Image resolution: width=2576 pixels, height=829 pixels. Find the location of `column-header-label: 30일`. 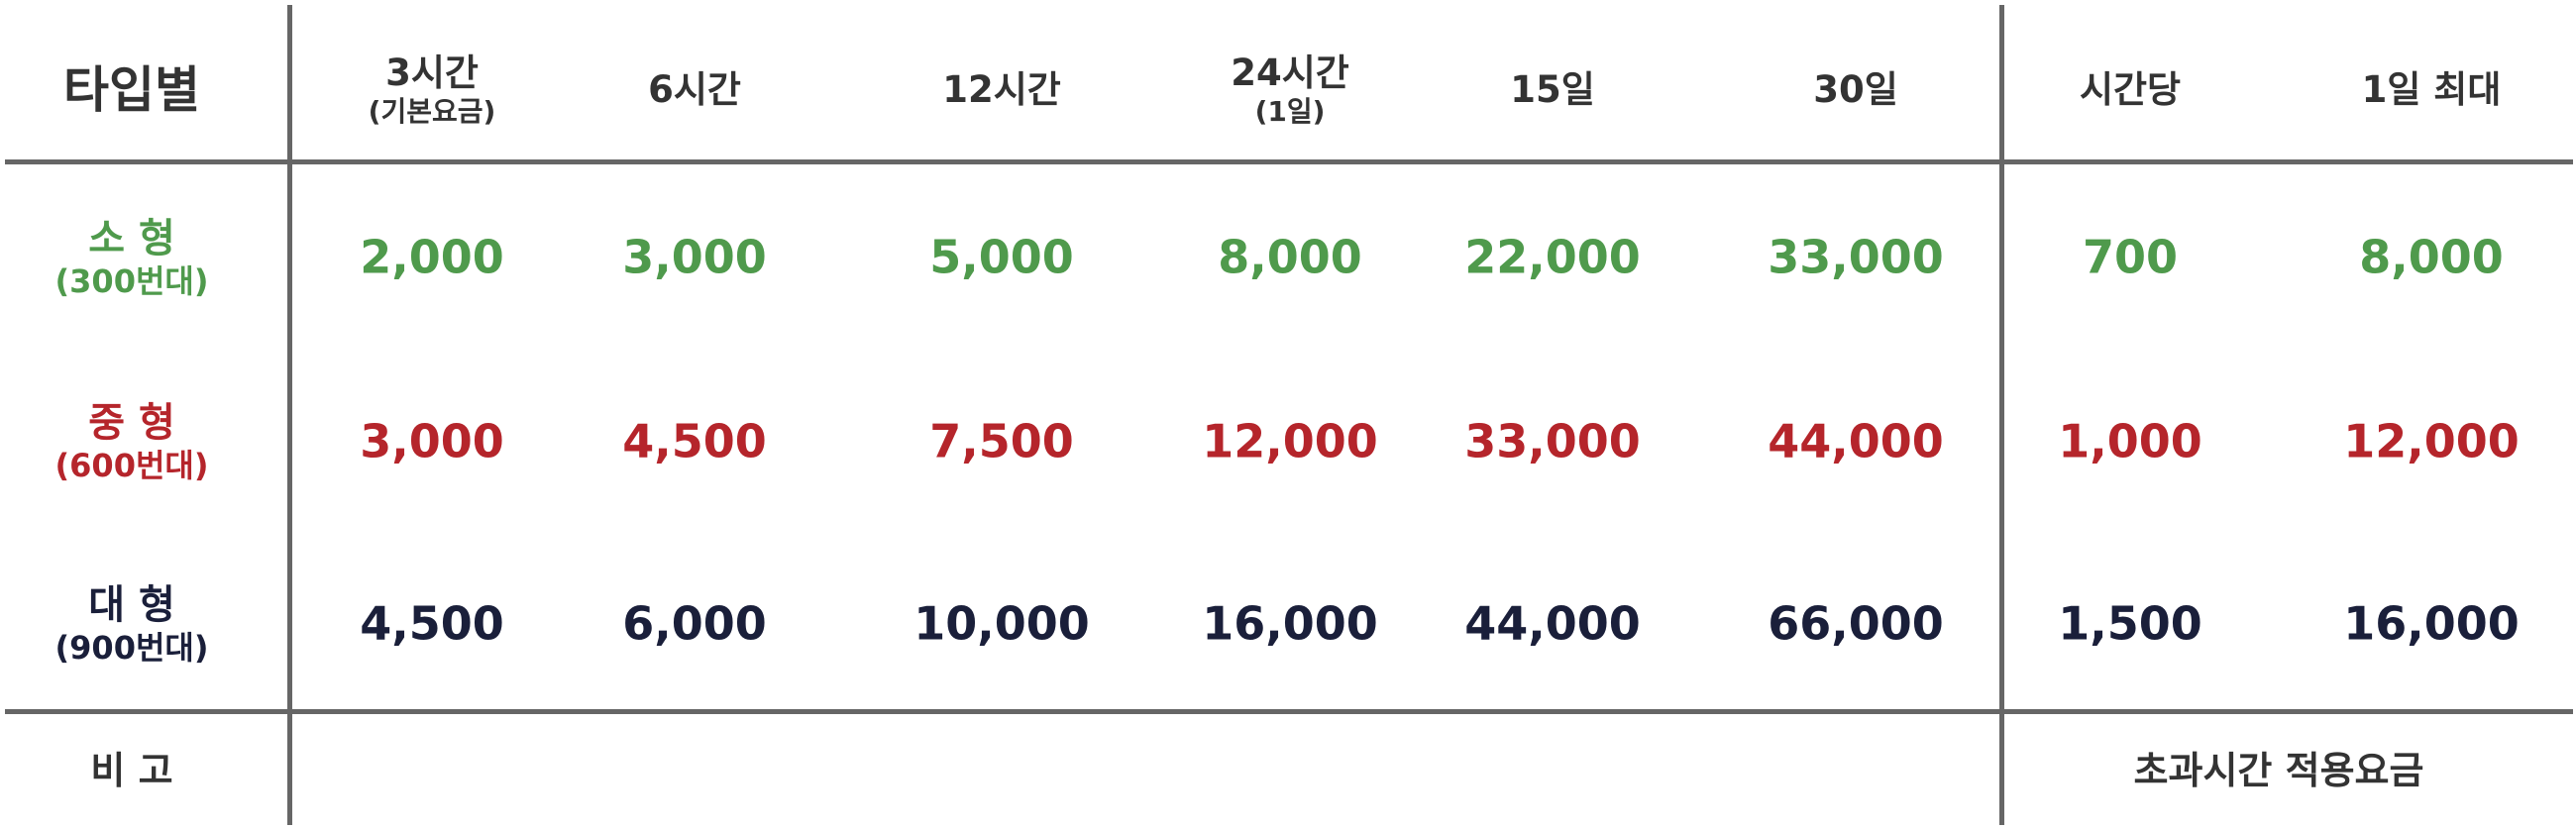

column-header-label: 30일 is located at coordinates (1856, 89).